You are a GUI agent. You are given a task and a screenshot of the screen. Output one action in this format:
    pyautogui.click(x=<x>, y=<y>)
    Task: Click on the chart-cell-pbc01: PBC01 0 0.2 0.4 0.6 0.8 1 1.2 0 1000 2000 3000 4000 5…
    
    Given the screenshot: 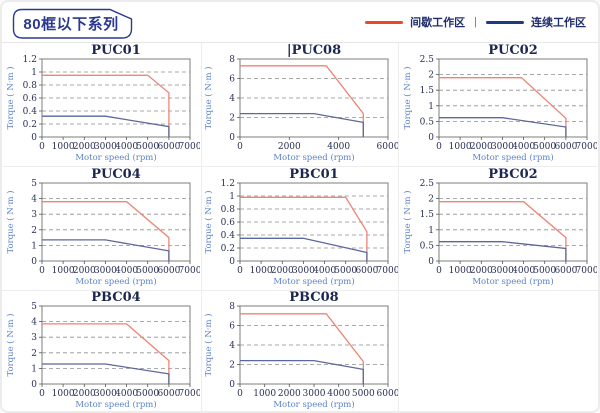 What is the action you would take?
    pyautogui.click(x=300, y=229)
    